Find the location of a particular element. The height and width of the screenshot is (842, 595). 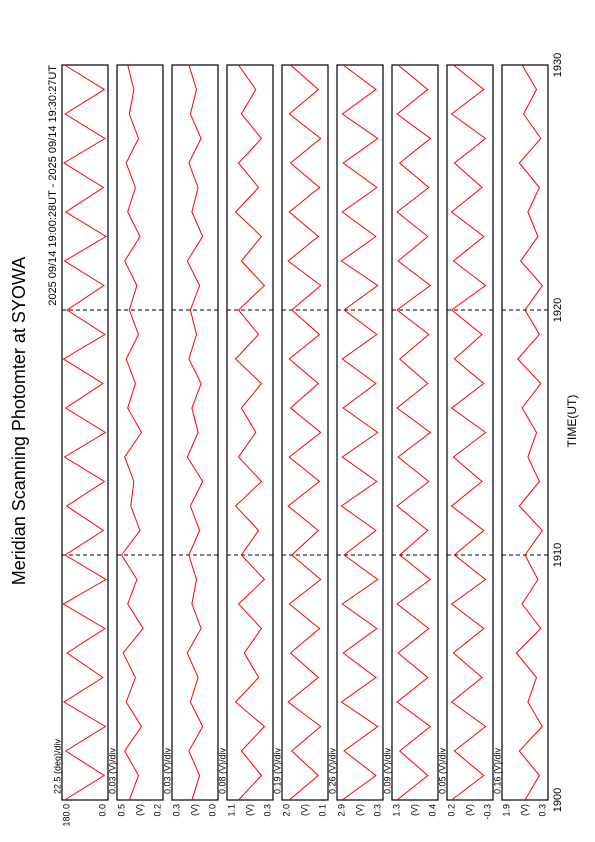

y-tick-label: 1.9 is located at coordinates (506, 810).